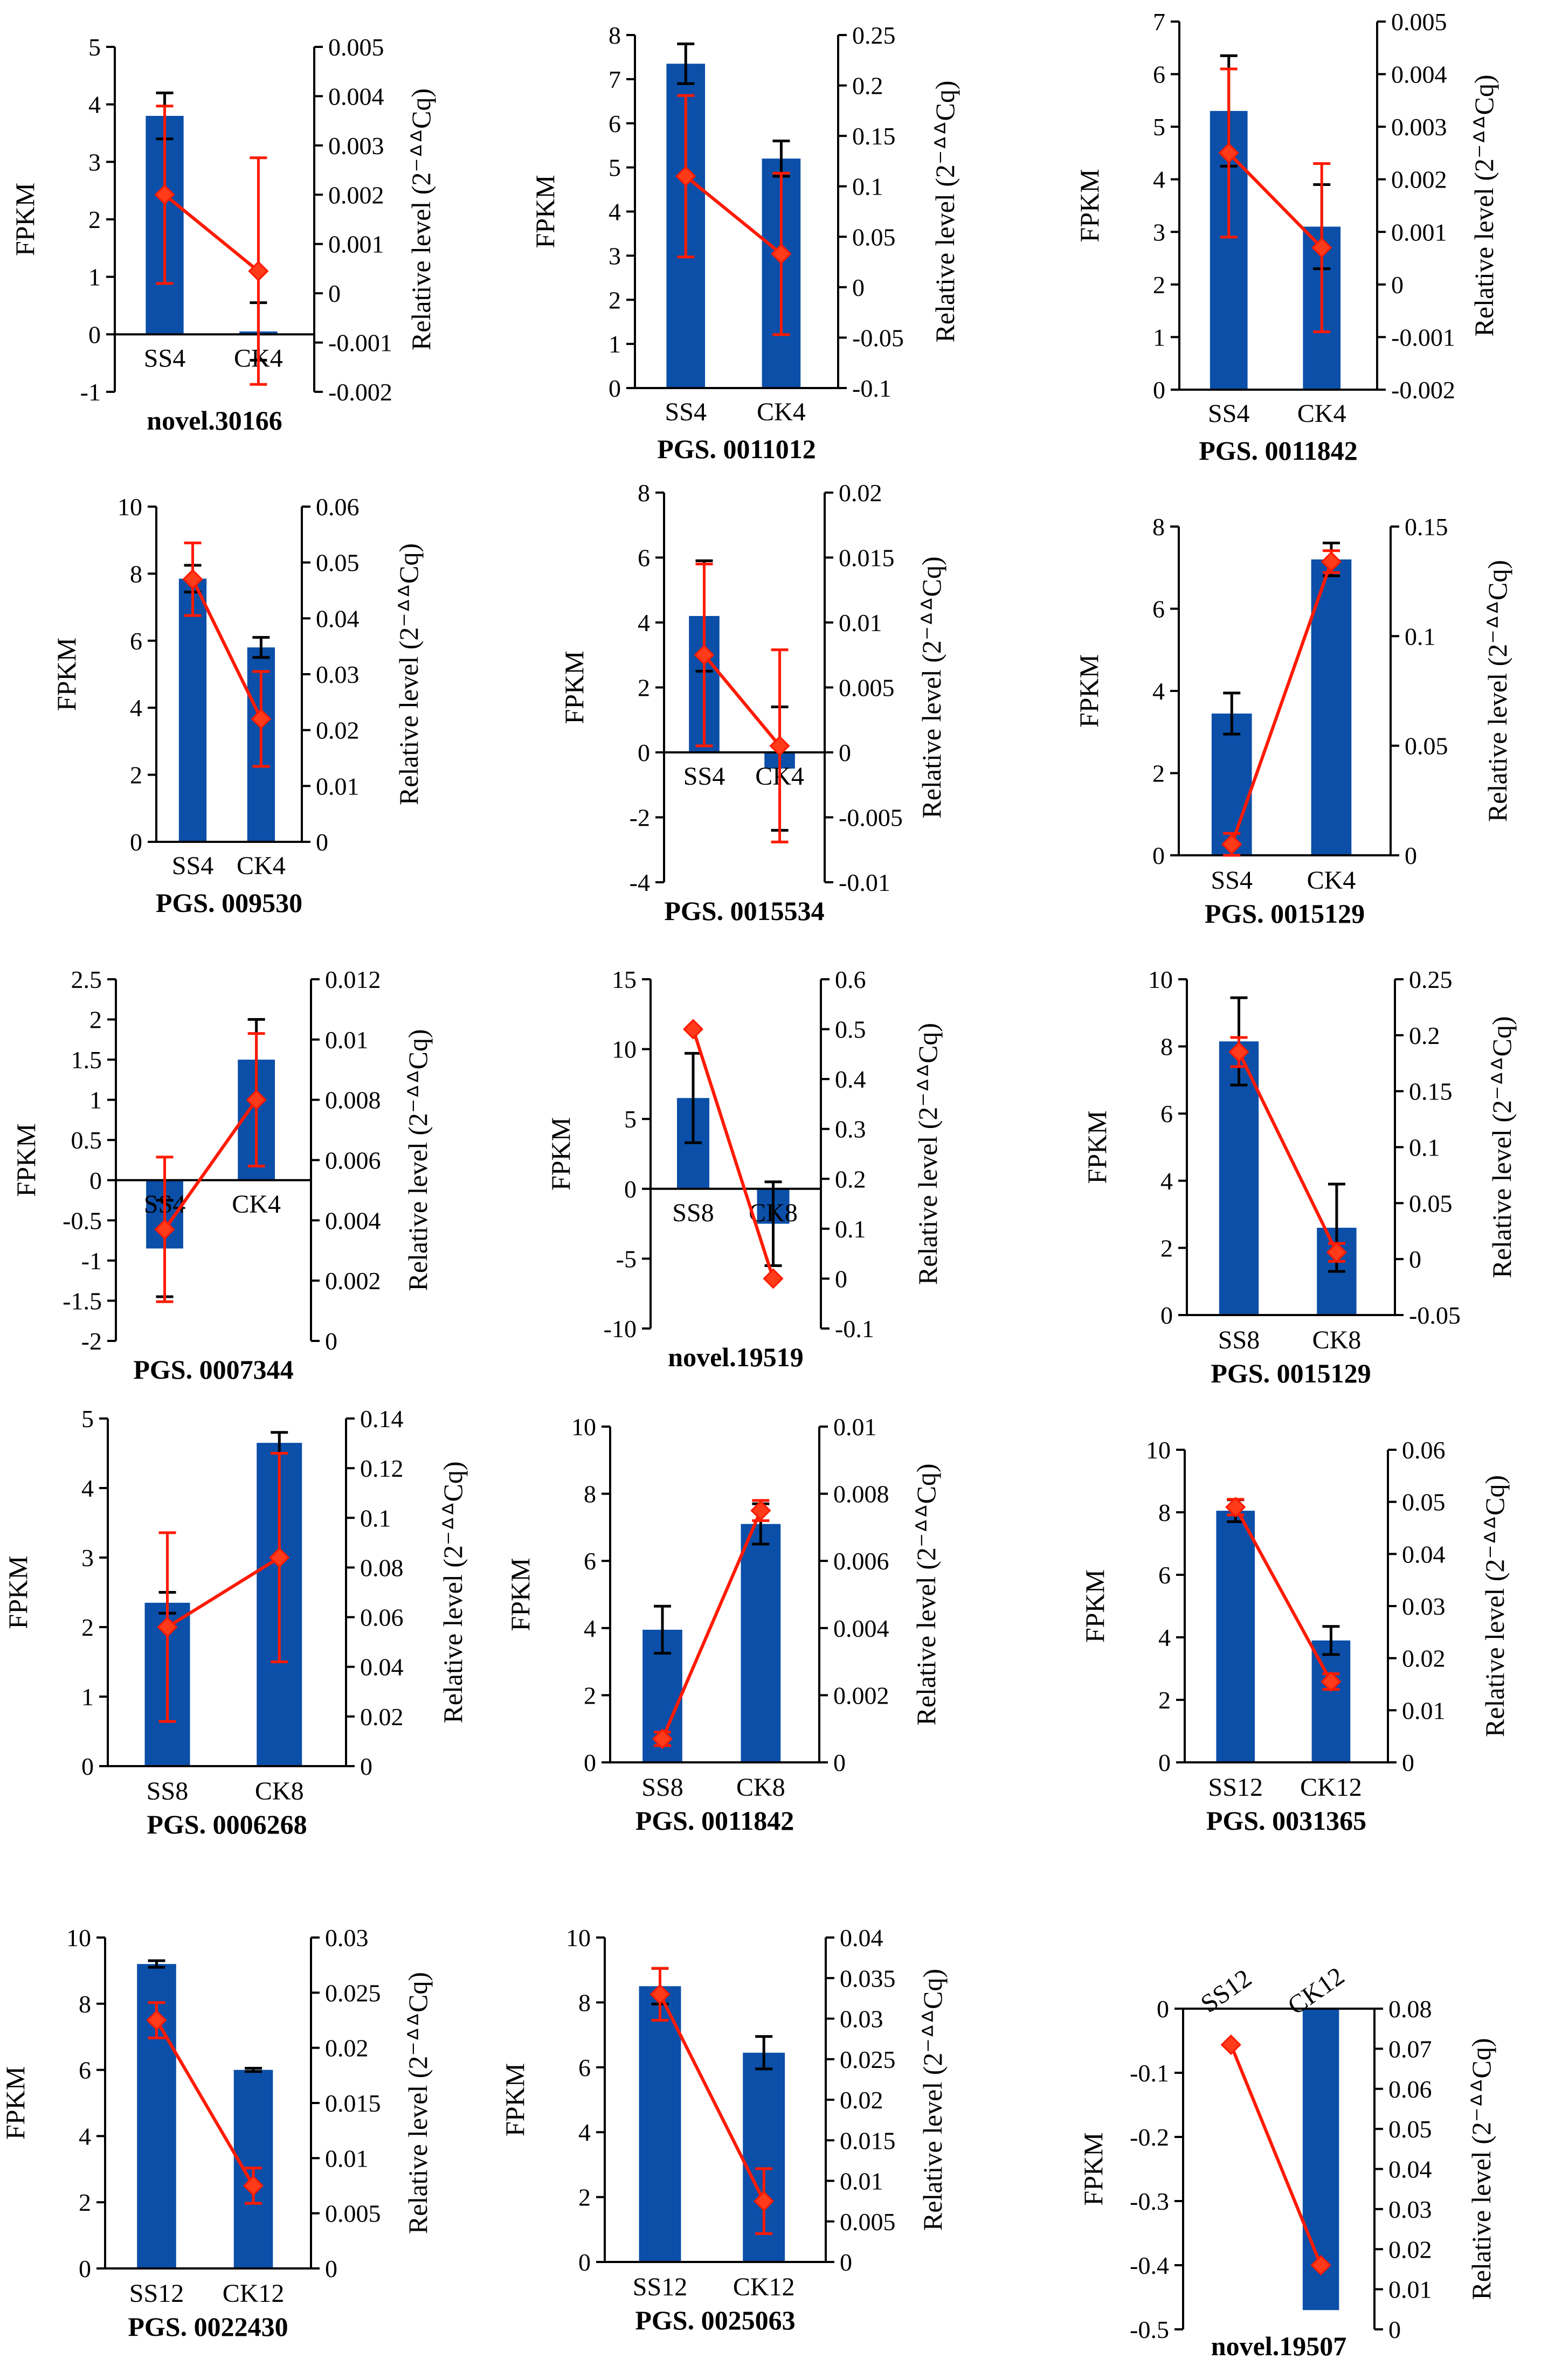 This screenshot has height=2380, width=1548. I want to click on right-tick-label: 0.04, so click(382, 1667).